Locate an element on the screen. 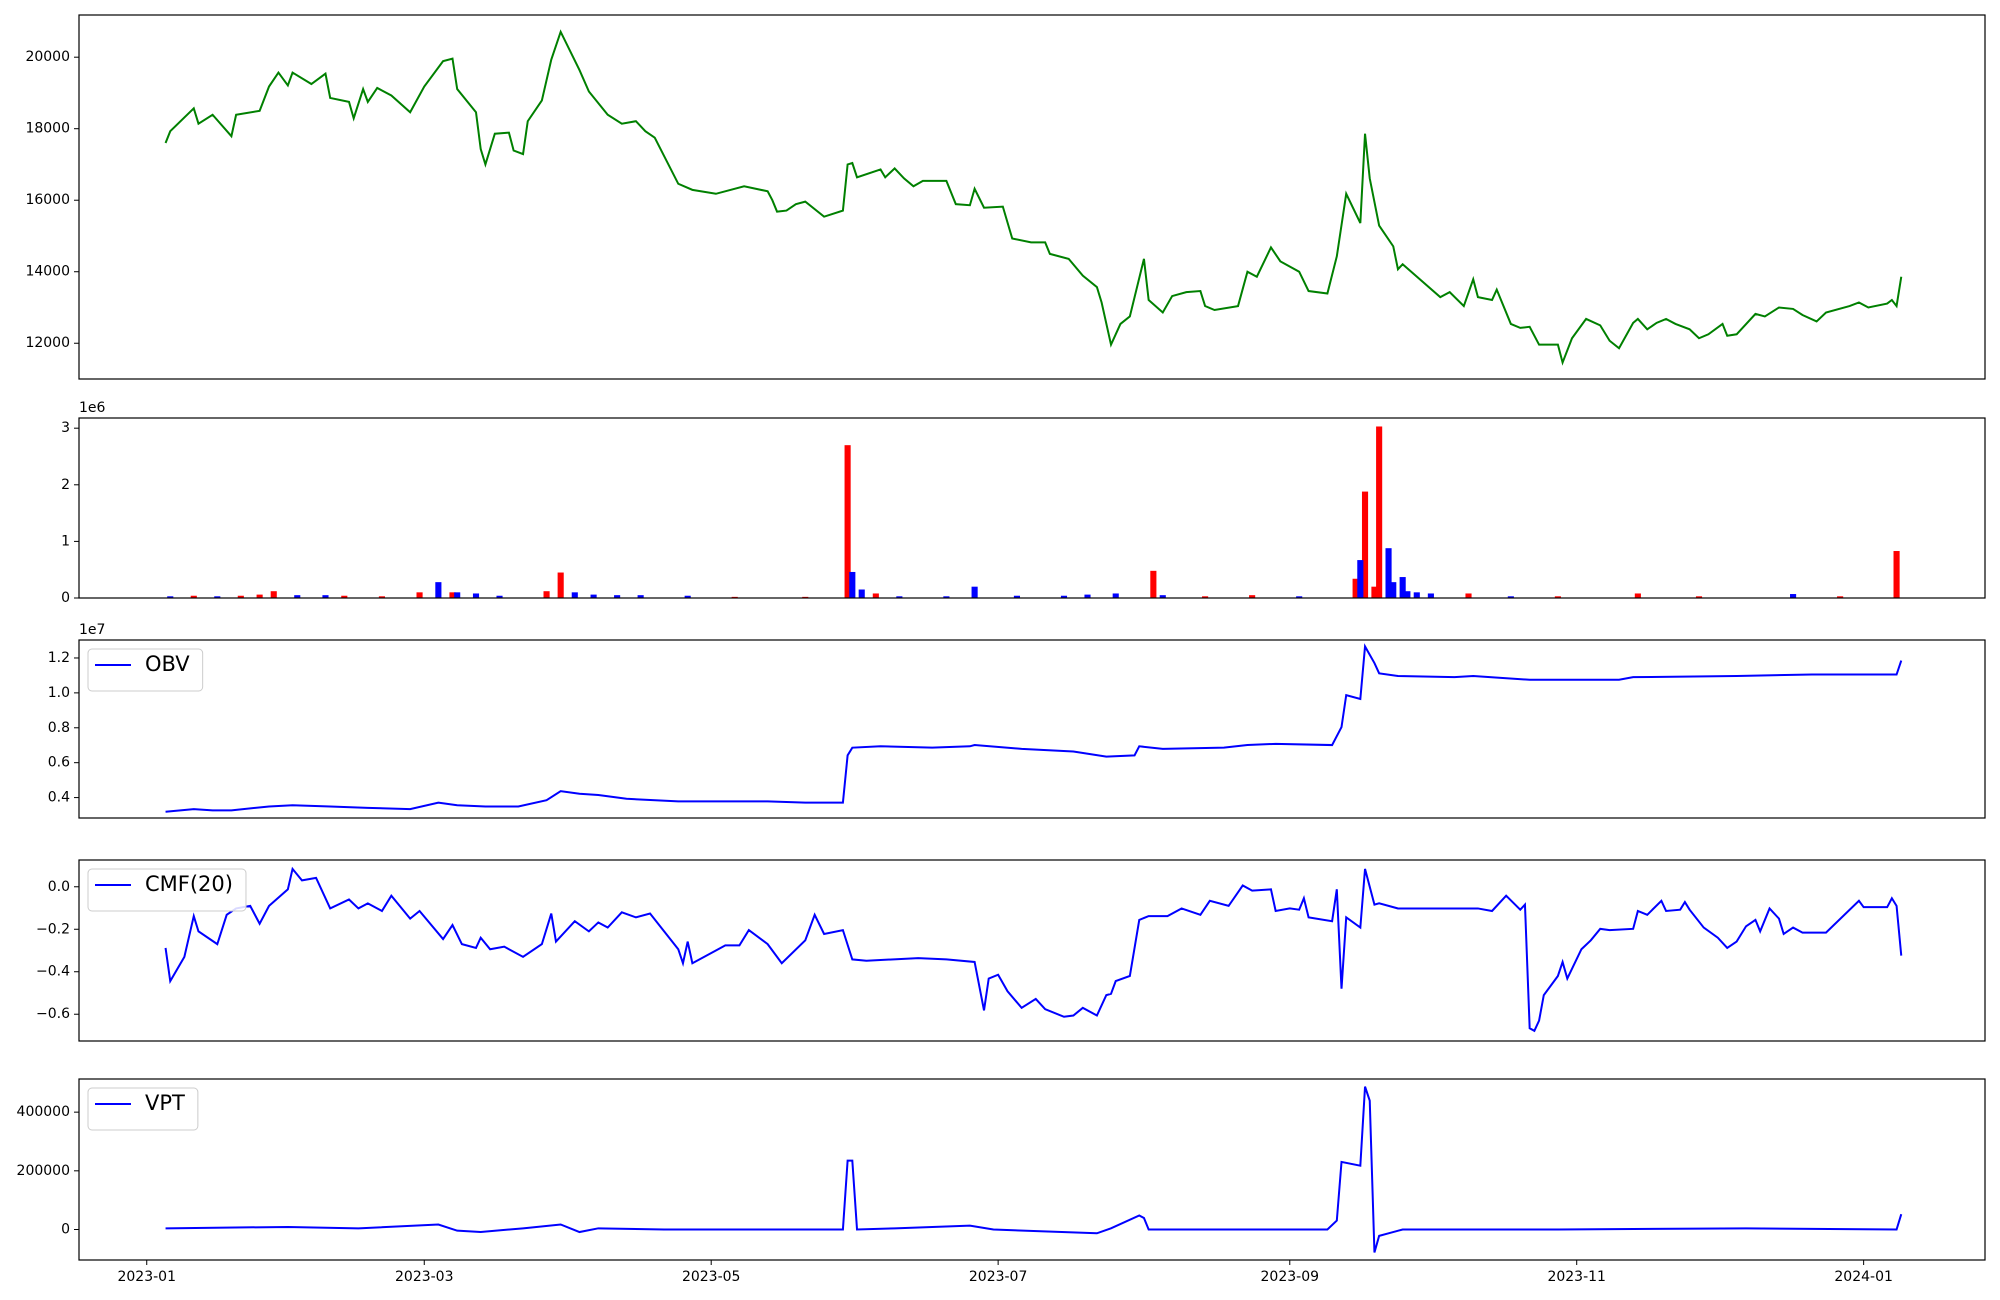 The image size is (2000, 1300). legend: VPT is located at coordinates (143, 1109).